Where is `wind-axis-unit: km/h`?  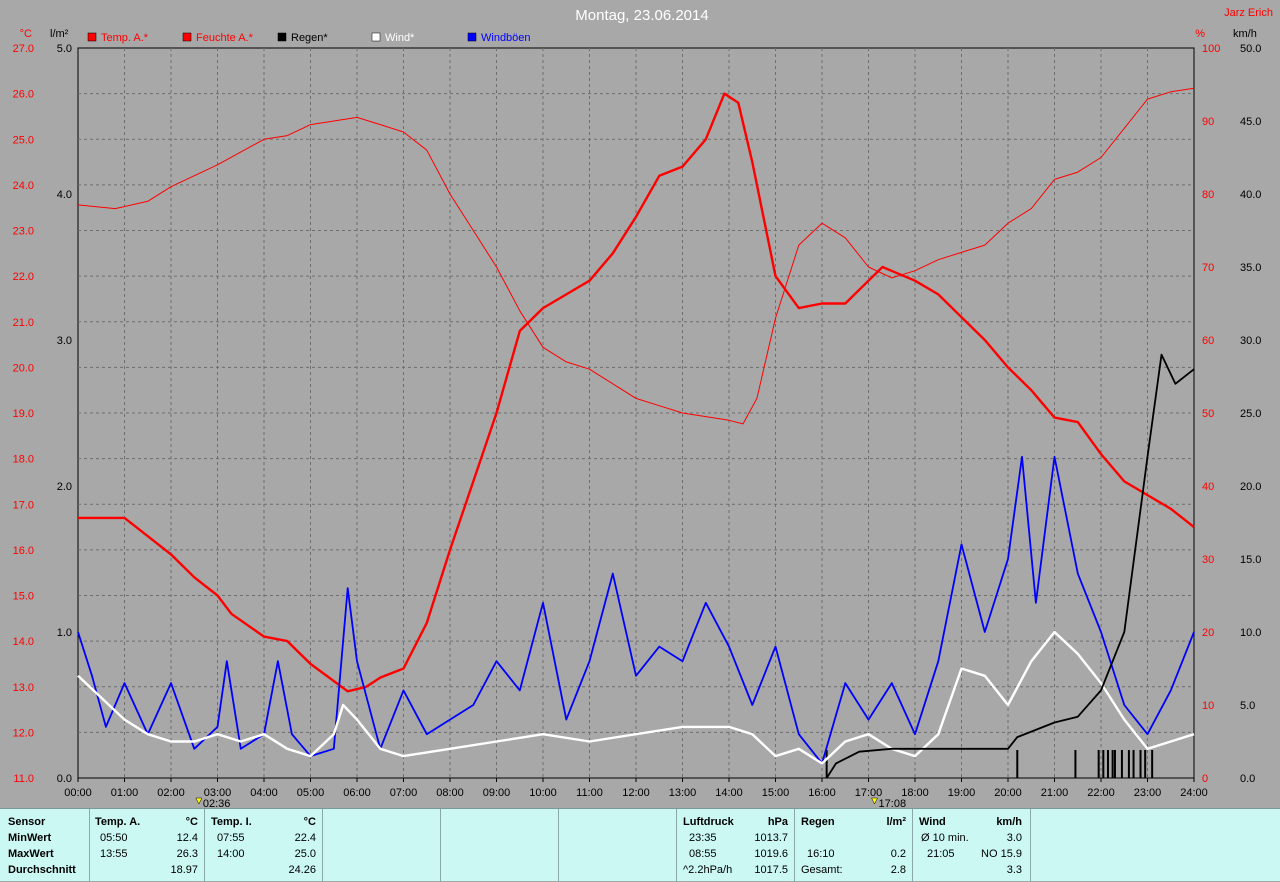 wind-axis-unit: km/h is located at coordinates (1245, 34).